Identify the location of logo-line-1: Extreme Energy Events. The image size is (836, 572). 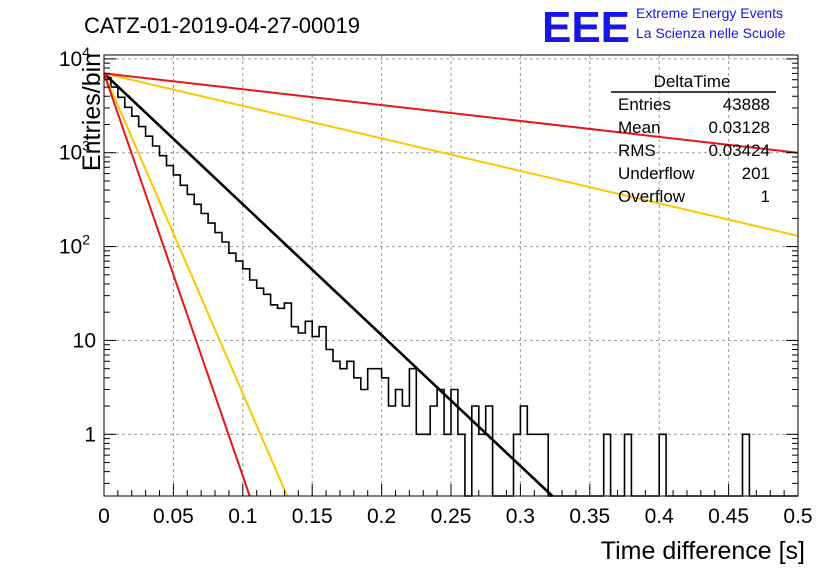
(709, 13).